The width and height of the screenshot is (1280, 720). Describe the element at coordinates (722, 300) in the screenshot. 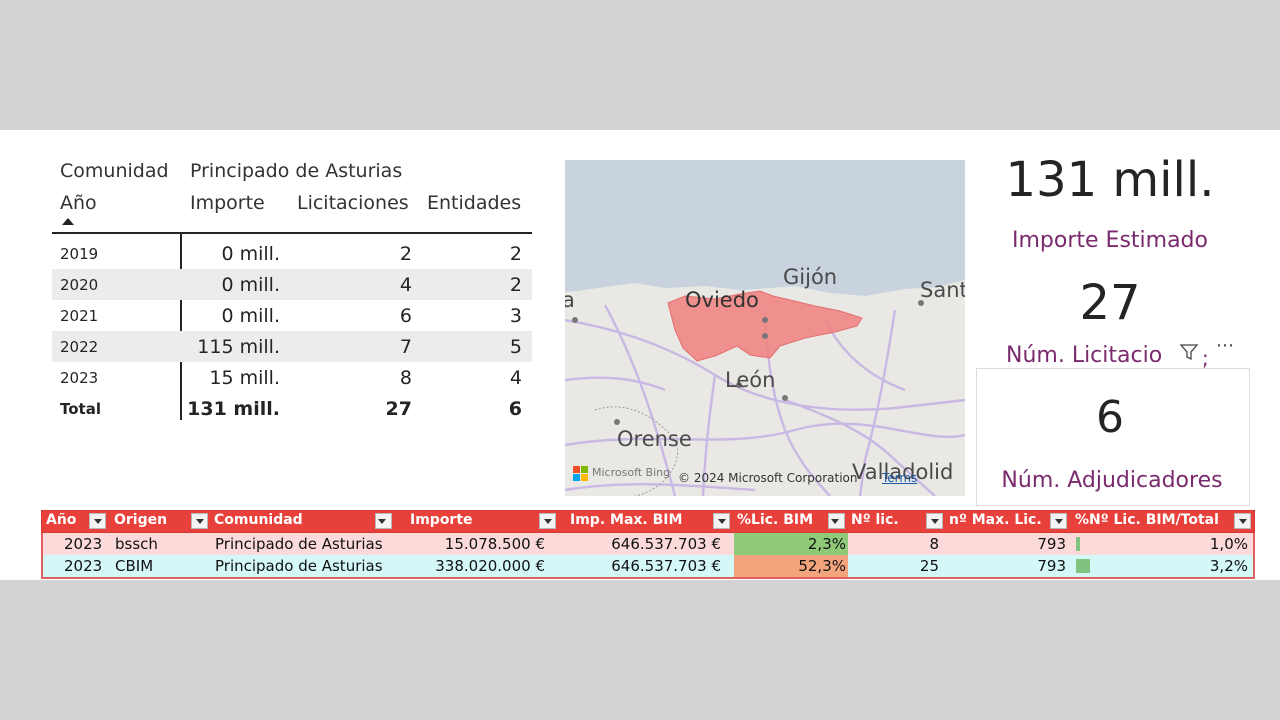

I see `map-label-oviedo: Oviedo` at that location.